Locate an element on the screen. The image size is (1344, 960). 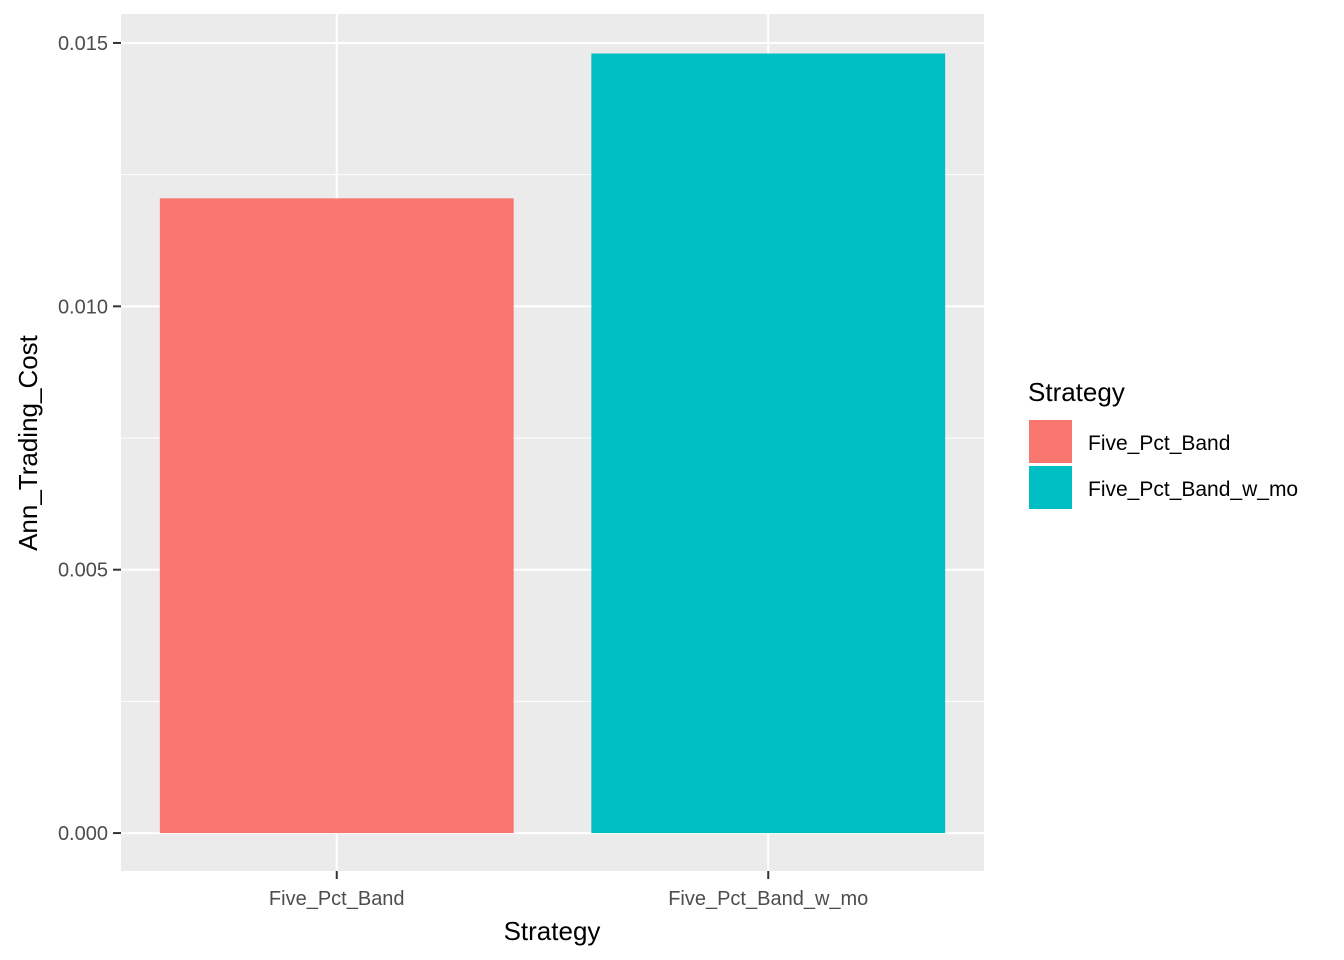
y-tick-label: 0.010 is located at coordinates (83, 307).